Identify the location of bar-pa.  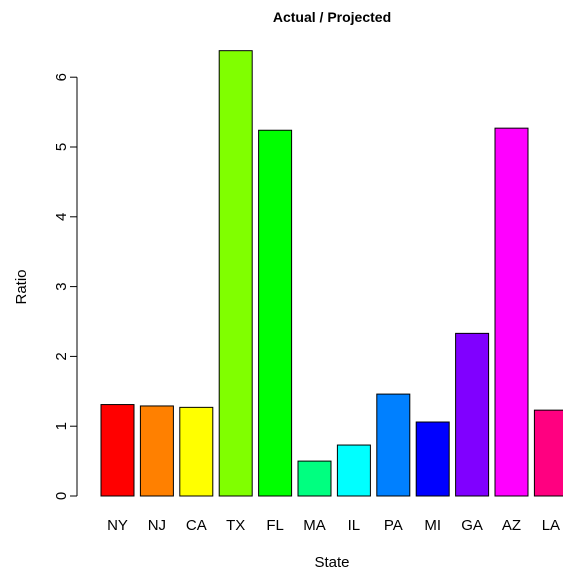
(393, 445).